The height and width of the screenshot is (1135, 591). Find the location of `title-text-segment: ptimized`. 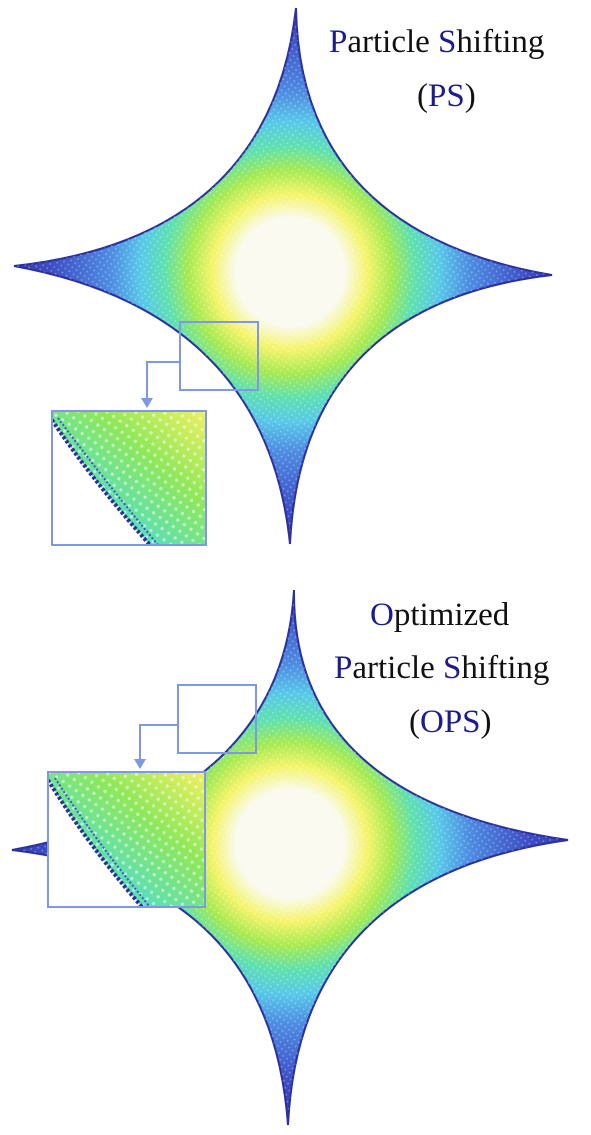

title-text-segment: ptimized is located at coordinates (451, 615).